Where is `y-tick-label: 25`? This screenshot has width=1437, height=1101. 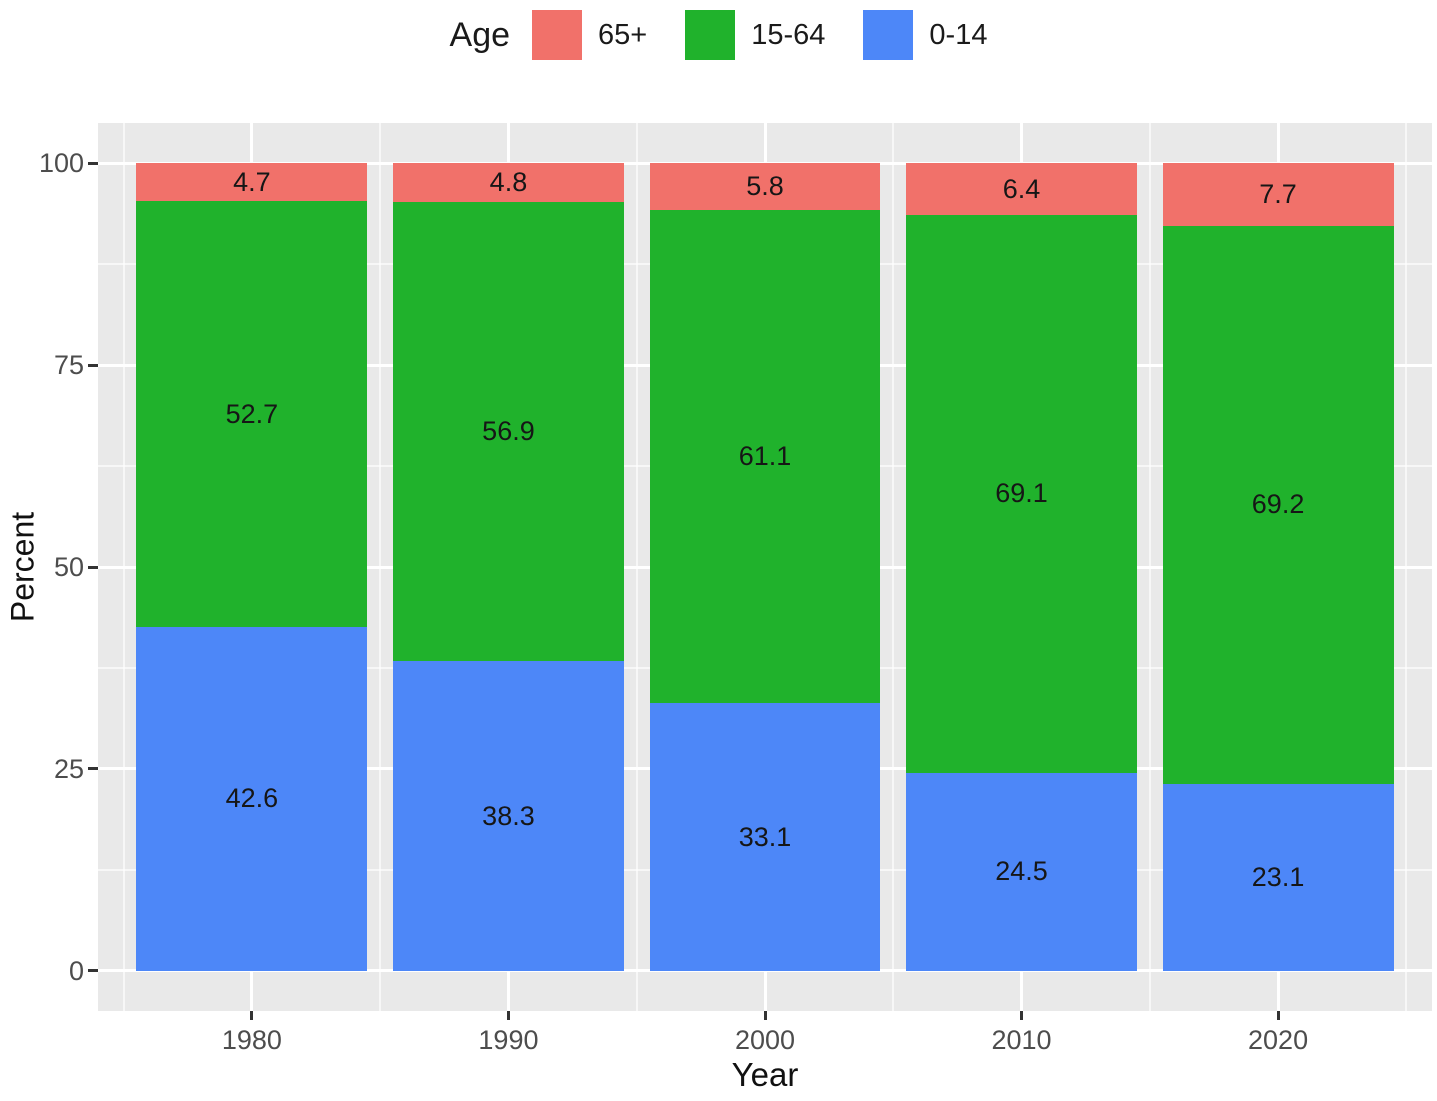 y-tick-label: 25 is located at coordinates (68, 768).